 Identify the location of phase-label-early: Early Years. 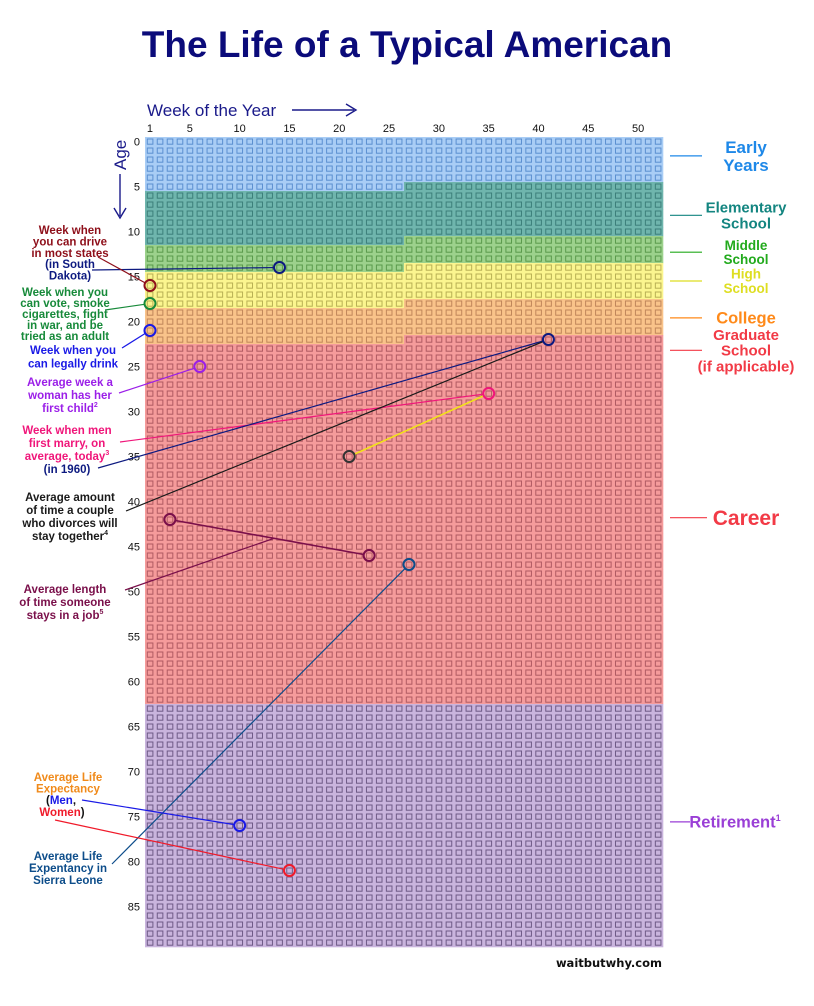
(745, 156).